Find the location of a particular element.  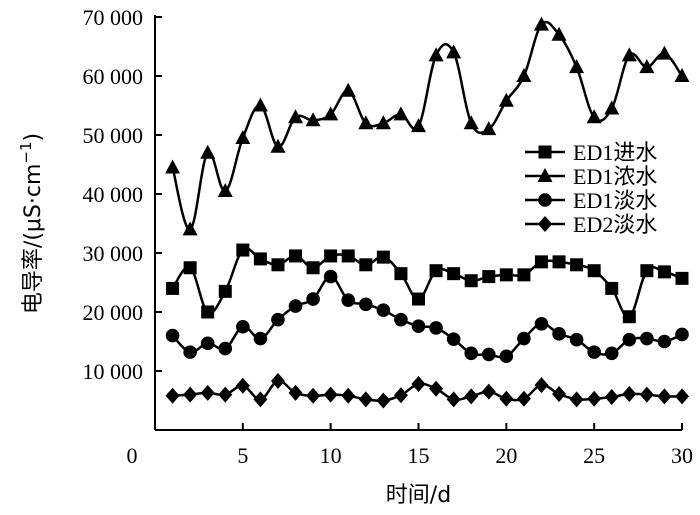

legend-label: ED1浓水 is located at coordinates (615, 176).